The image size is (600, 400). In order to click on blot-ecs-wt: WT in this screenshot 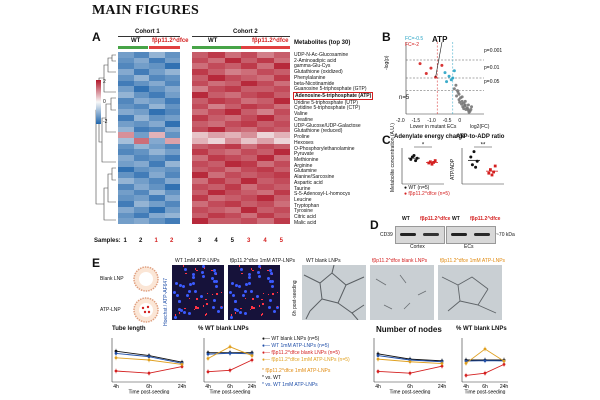, I will do `click(456, 219)`.